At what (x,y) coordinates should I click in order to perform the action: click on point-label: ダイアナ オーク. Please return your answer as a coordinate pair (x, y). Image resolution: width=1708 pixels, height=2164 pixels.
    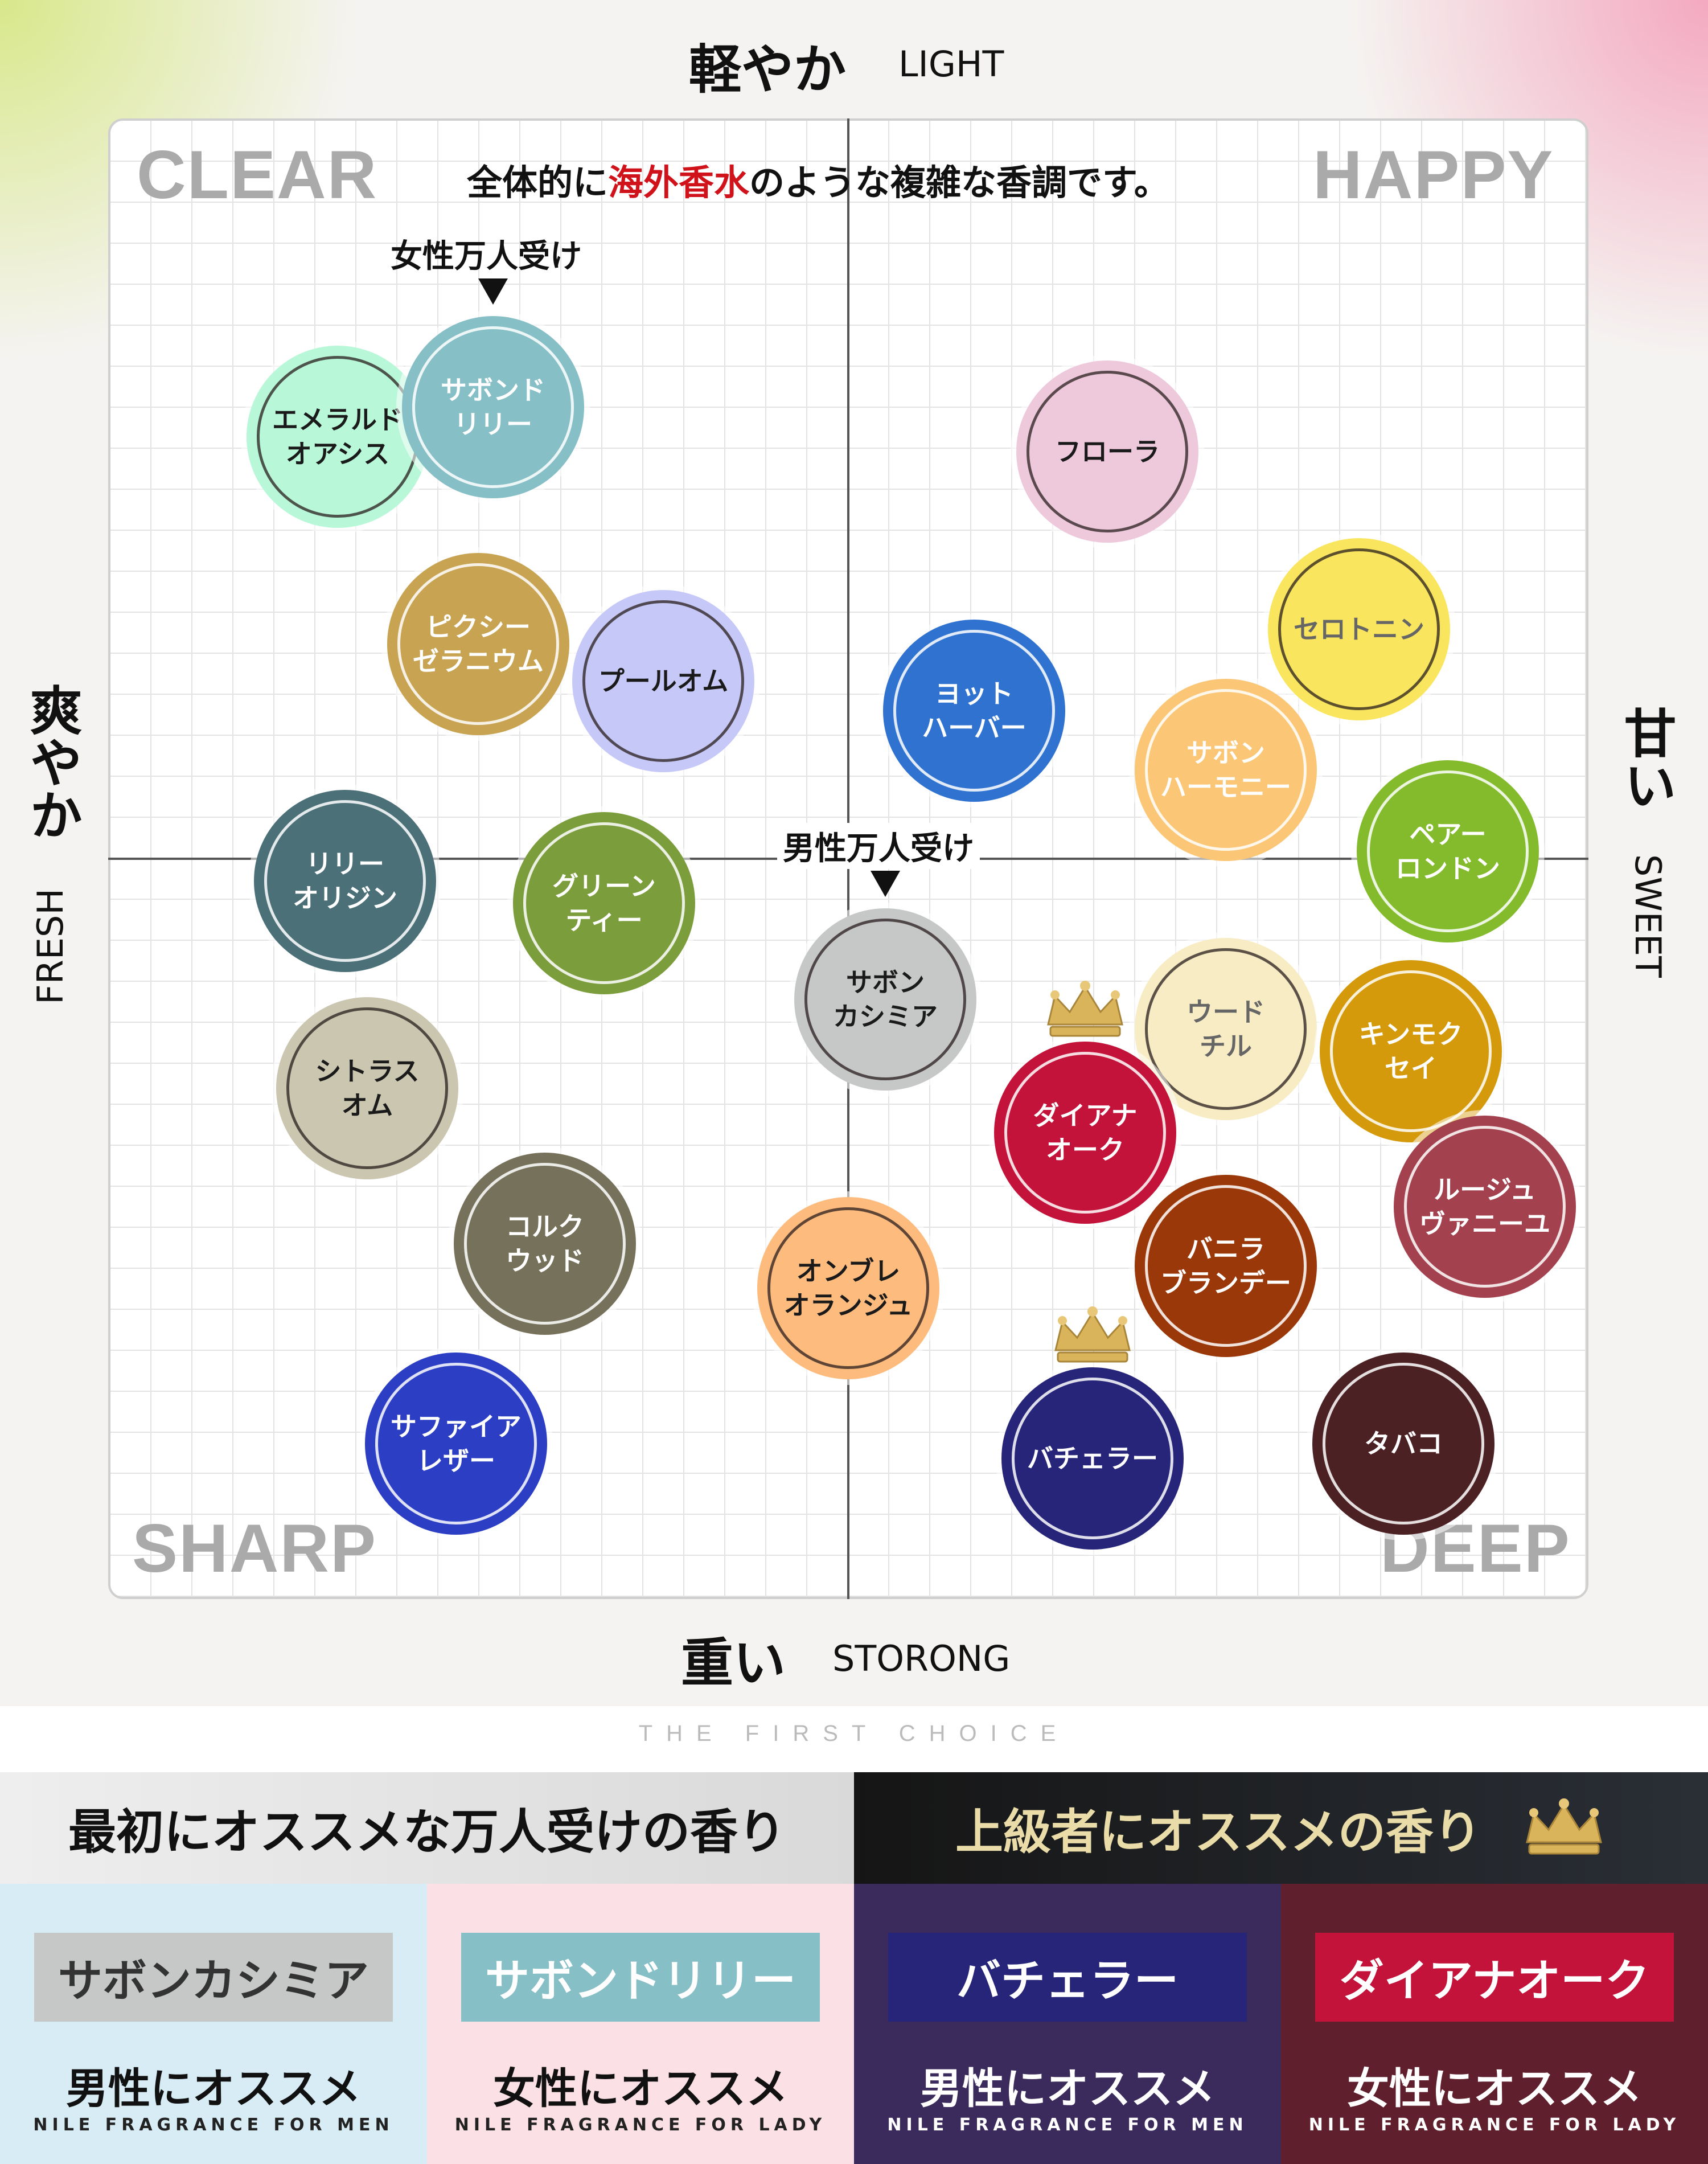
    Looking at the image, I should click on (1085, 1133).